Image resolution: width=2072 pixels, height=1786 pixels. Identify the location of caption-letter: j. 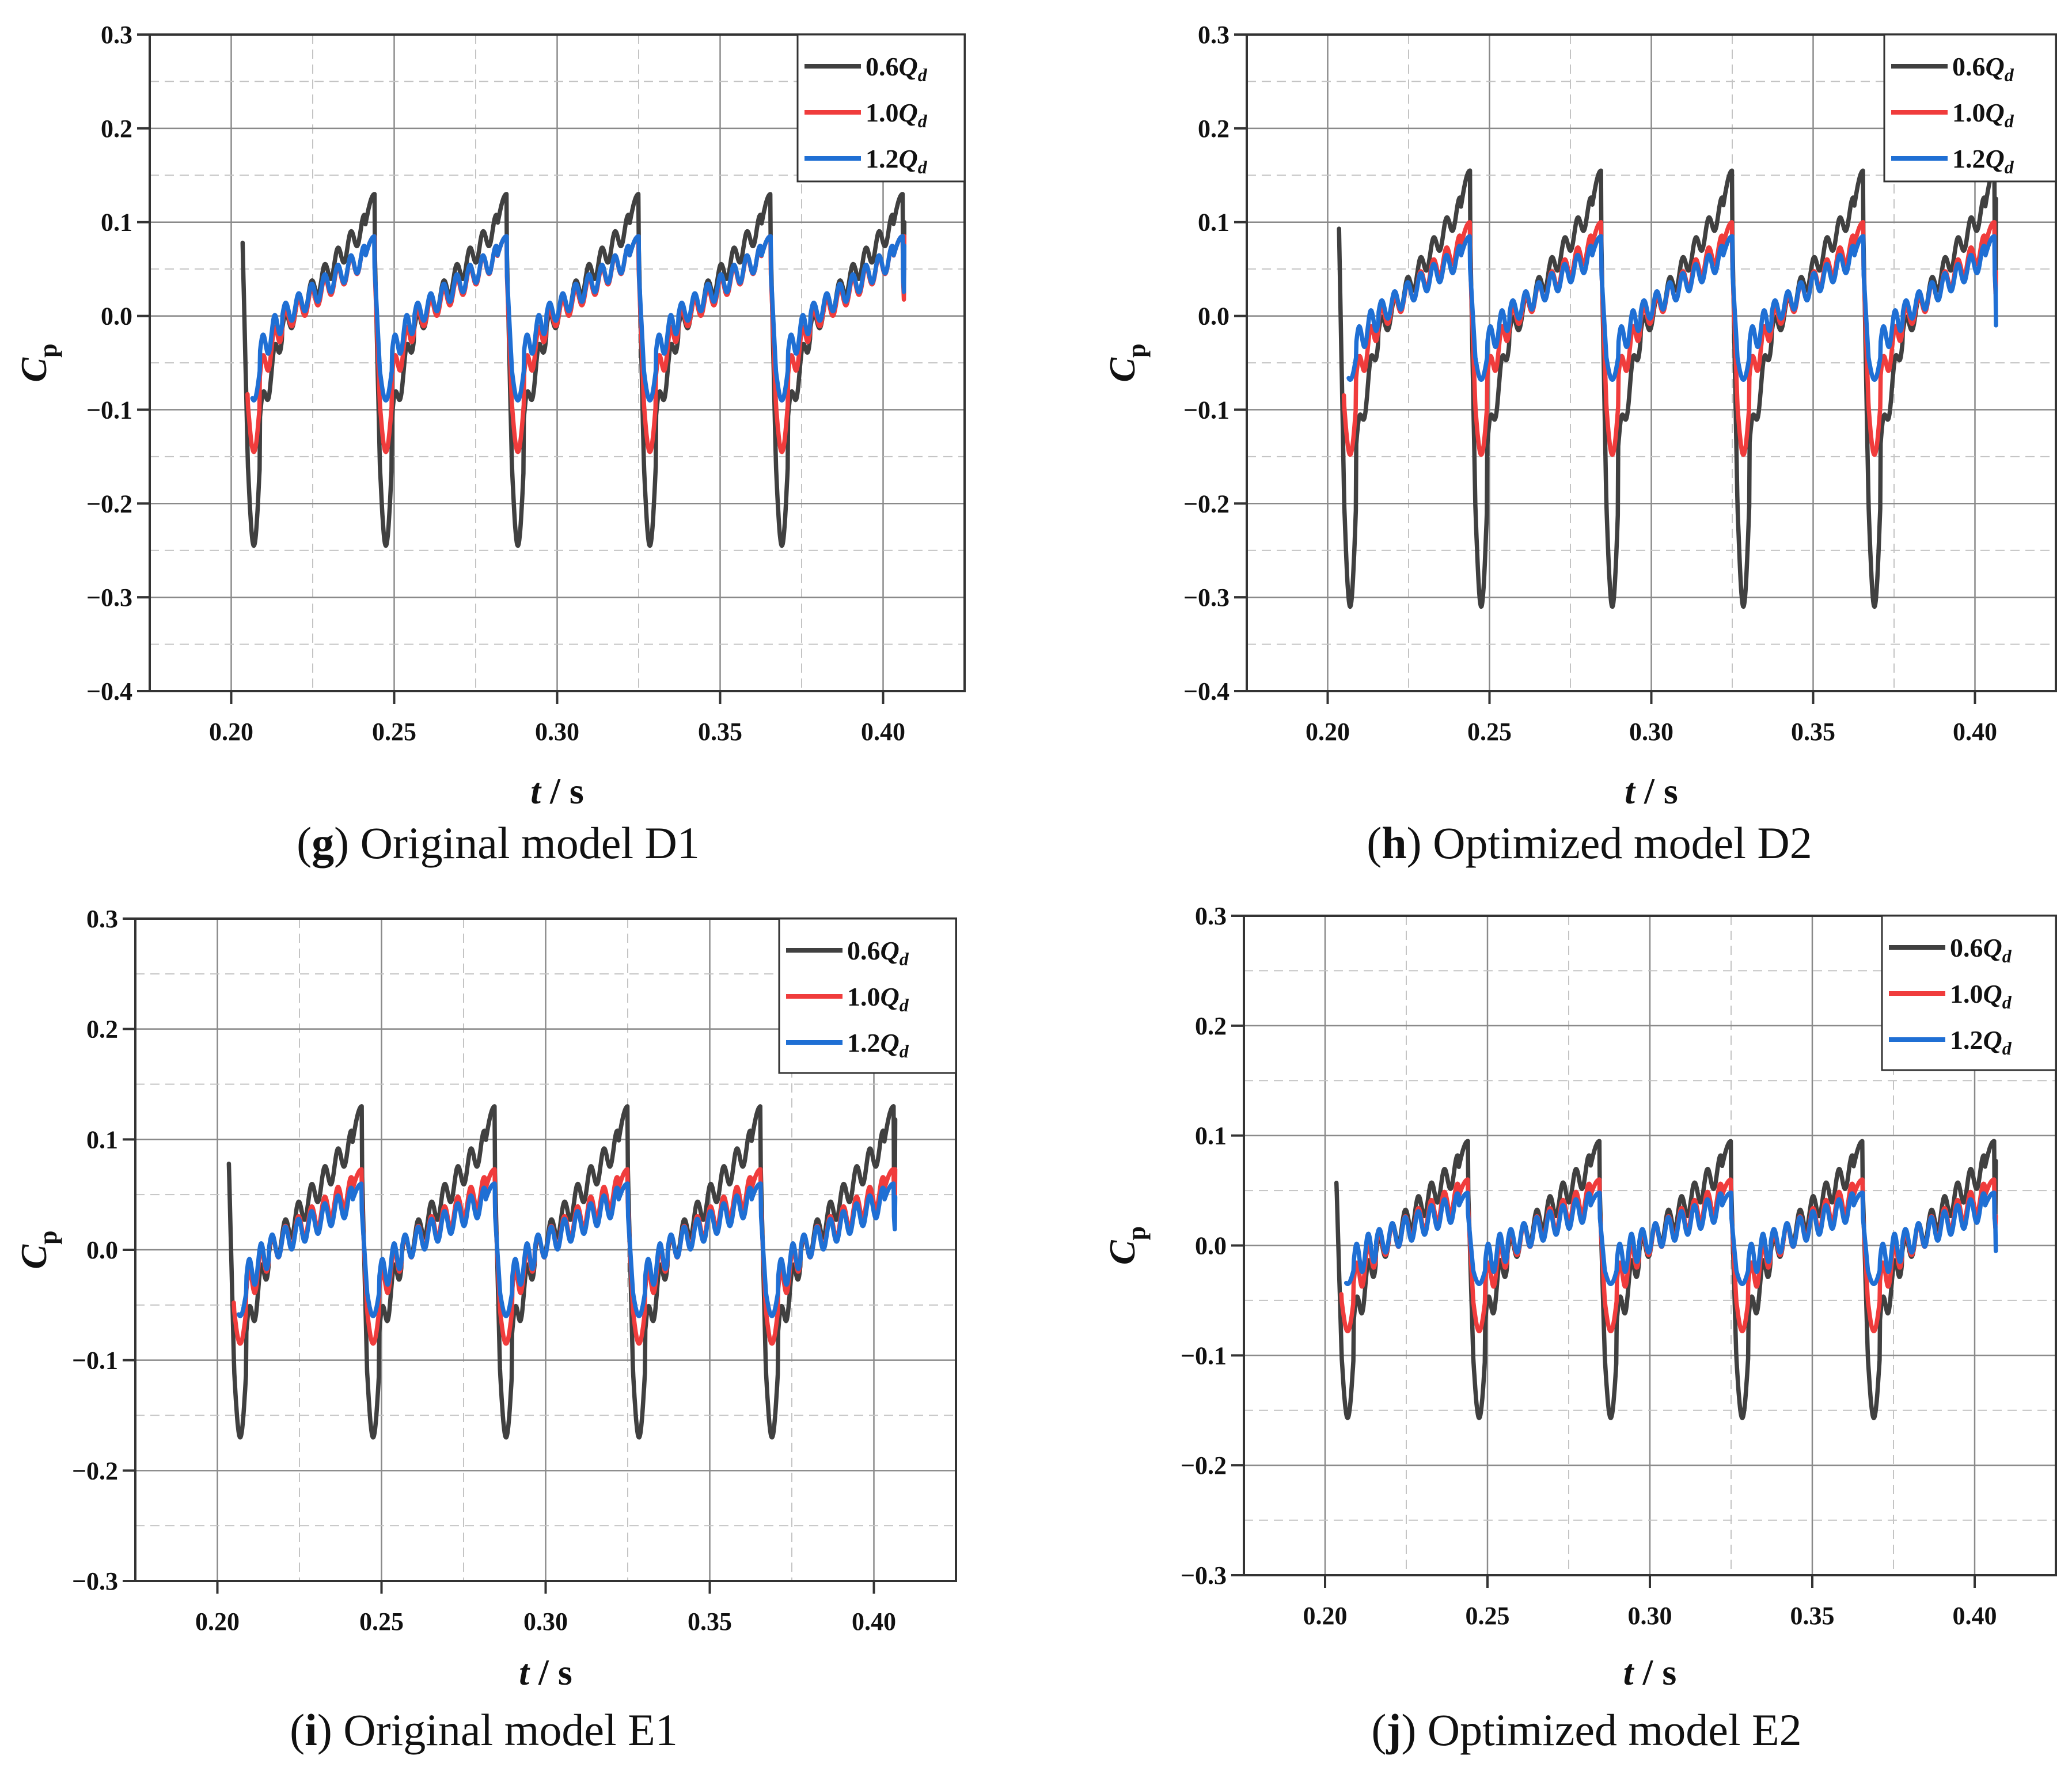
(1393, 1730).